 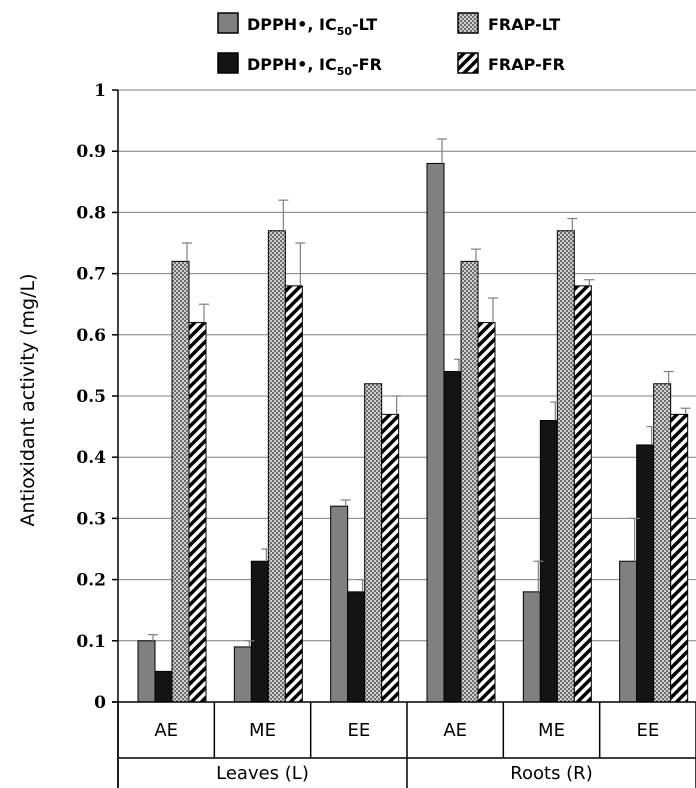 What do you see at coordinates (468, 23) in the screenshot?
I see `legend-swatch-frap-lt` at bounding box center [468, 23].